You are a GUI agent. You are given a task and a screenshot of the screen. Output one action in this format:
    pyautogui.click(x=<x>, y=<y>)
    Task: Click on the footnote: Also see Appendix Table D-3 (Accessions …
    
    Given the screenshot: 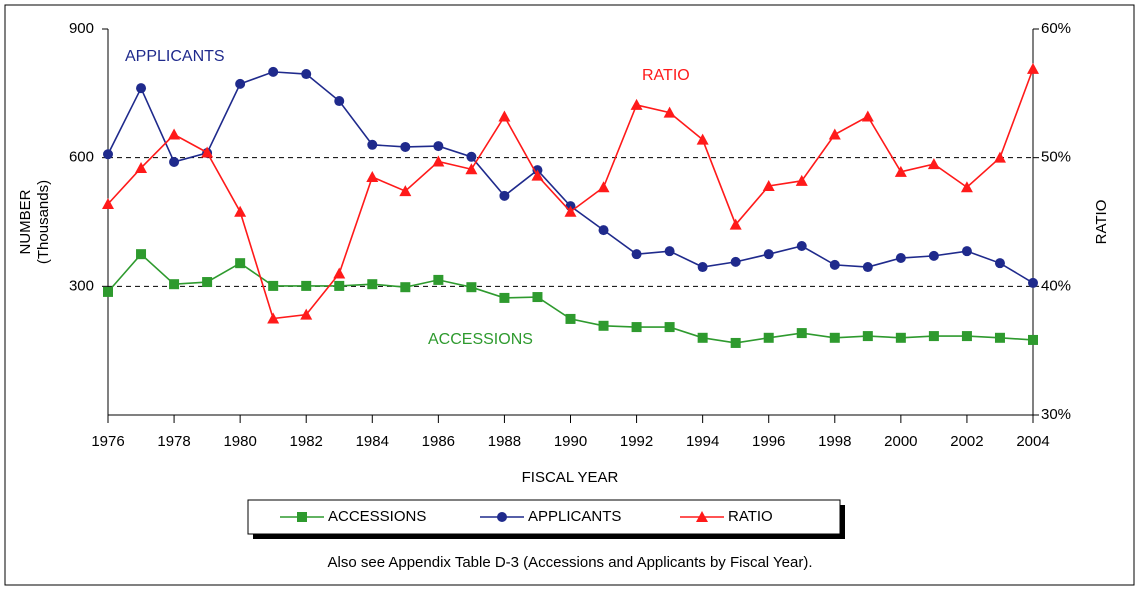 What is the action you would take?
    pyautogui.click(x=570, y=562)
    